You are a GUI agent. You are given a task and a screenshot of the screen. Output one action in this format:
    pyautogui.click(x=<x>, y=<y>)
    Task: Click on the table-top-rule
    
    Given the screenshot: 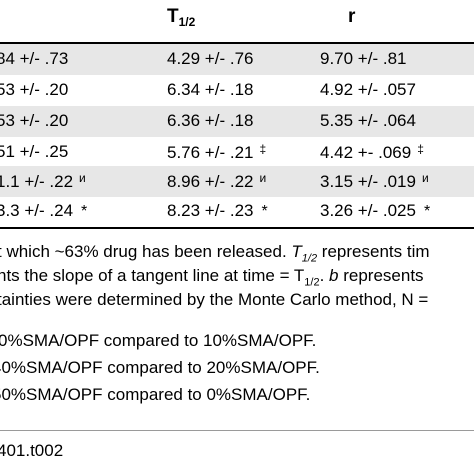 What is the action you would take?
    pyautogui.click(x=237, y=43)
    